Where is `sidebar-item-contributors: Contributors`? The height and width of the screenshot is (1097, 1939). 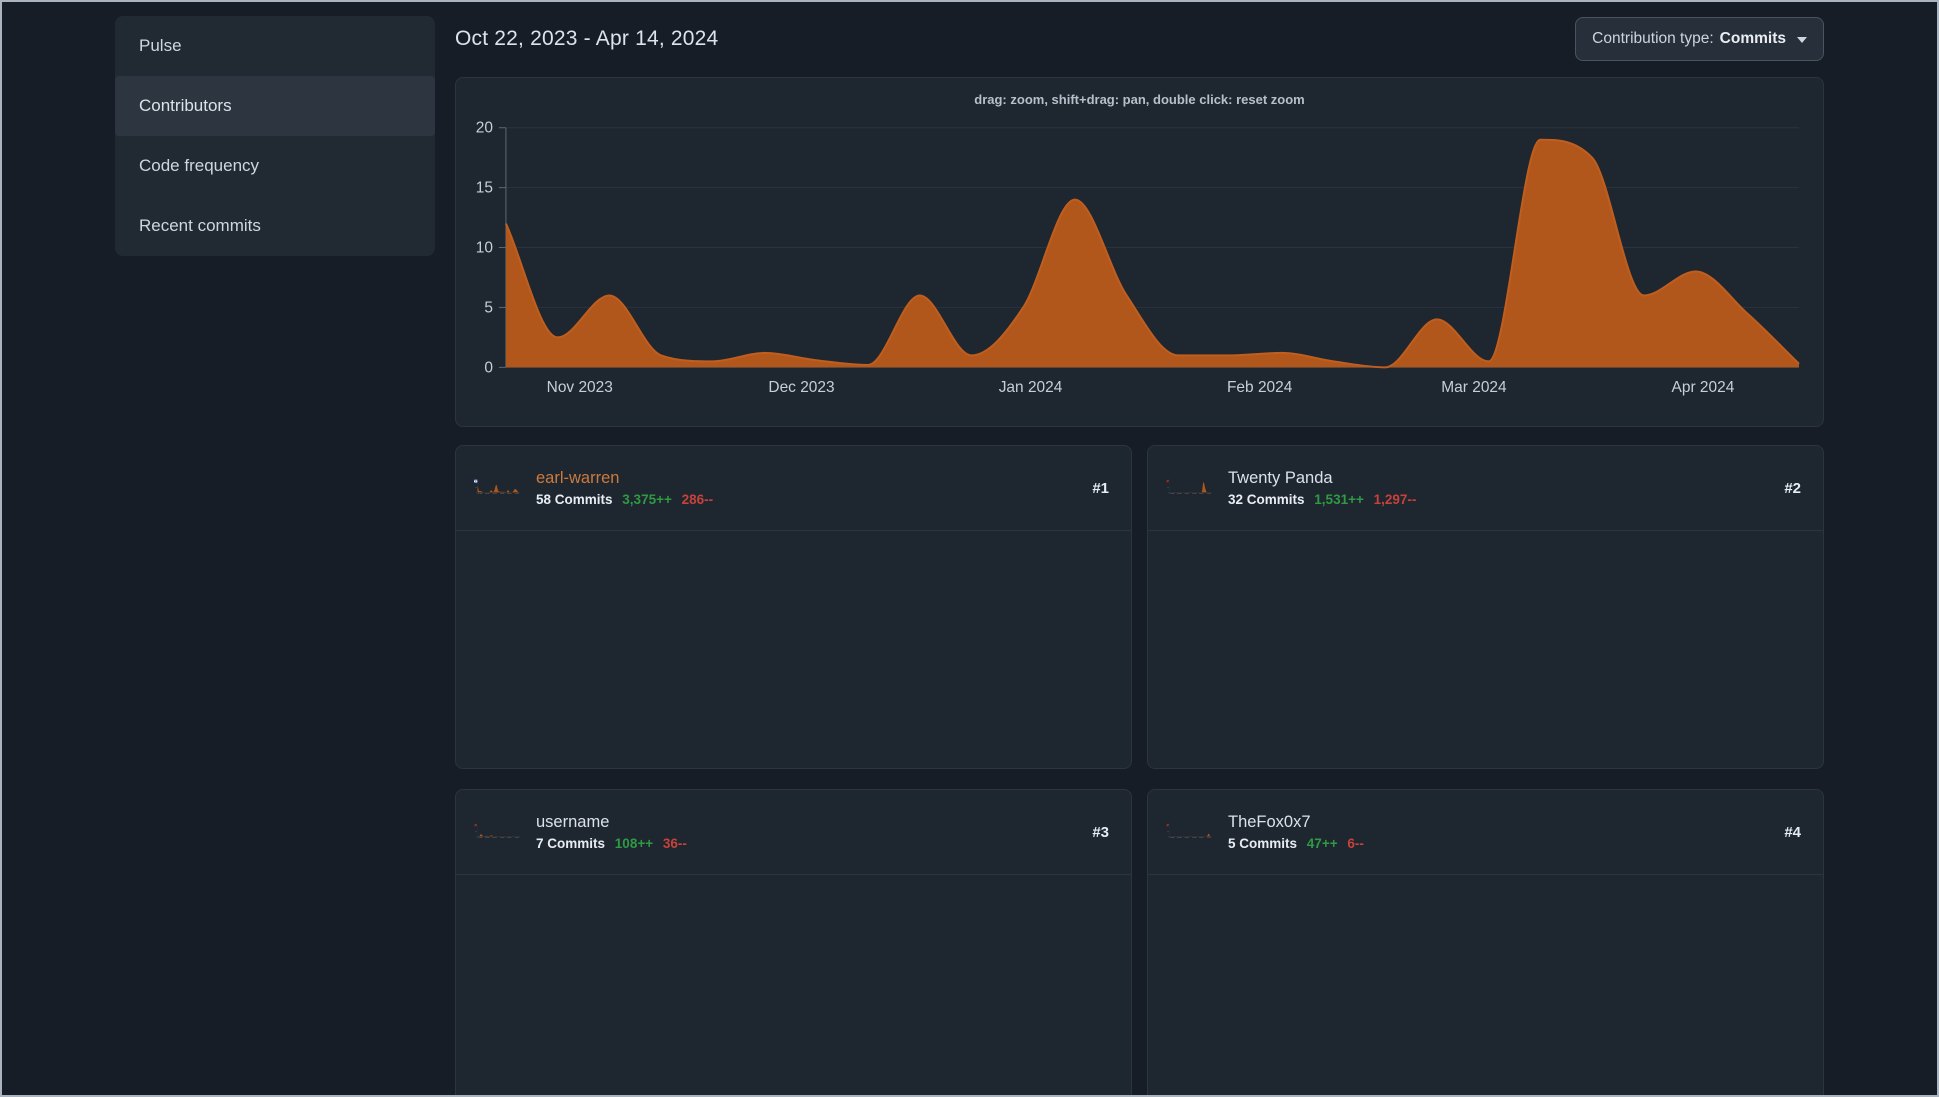
sidebar-item-contributors: Contributors is located at coordinates (275, 106).